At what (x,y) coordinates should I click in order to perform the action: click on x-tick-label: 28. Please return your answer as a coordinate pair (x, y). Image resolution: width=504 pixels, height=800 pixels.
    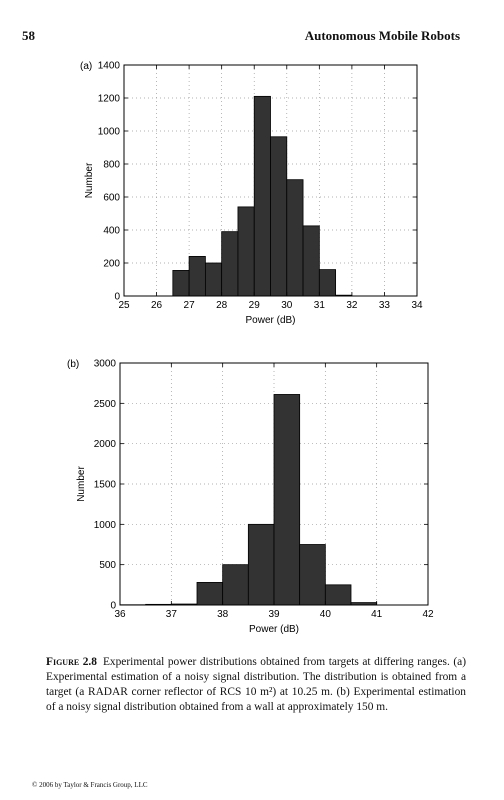
    Looking at the image, I should click on (222, 305).